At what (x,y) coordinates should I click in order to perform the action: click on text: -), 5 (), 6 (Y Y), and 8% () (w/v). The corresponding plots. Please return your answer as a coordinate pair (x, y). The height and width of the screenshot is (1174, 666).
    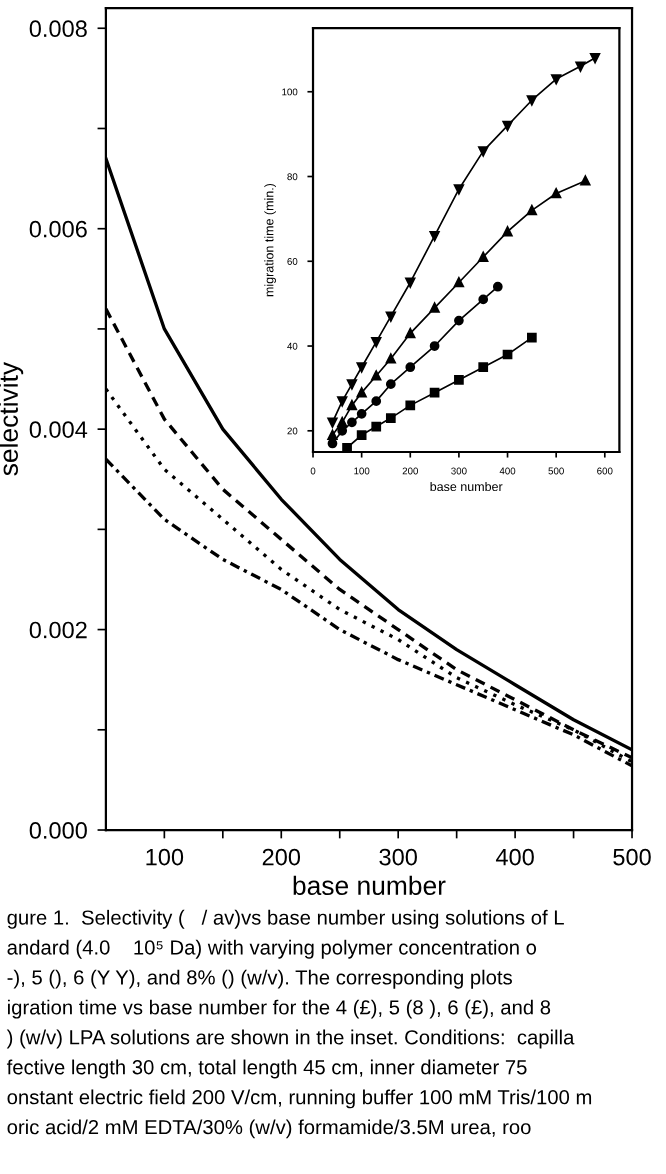
    Looking at the image, I should click on (259, 979).